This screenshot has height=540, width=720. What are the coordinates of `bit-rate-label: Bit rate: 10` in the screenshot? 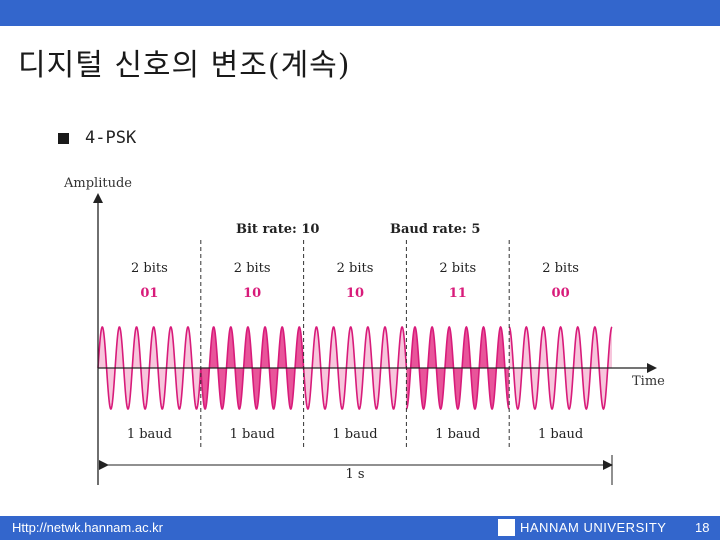 It's located at (277, 229).